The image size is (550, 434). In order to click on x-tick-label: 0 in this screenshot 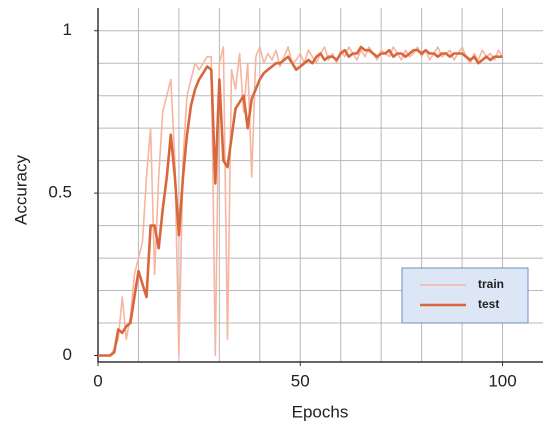, I will do `click(97, 380)`.